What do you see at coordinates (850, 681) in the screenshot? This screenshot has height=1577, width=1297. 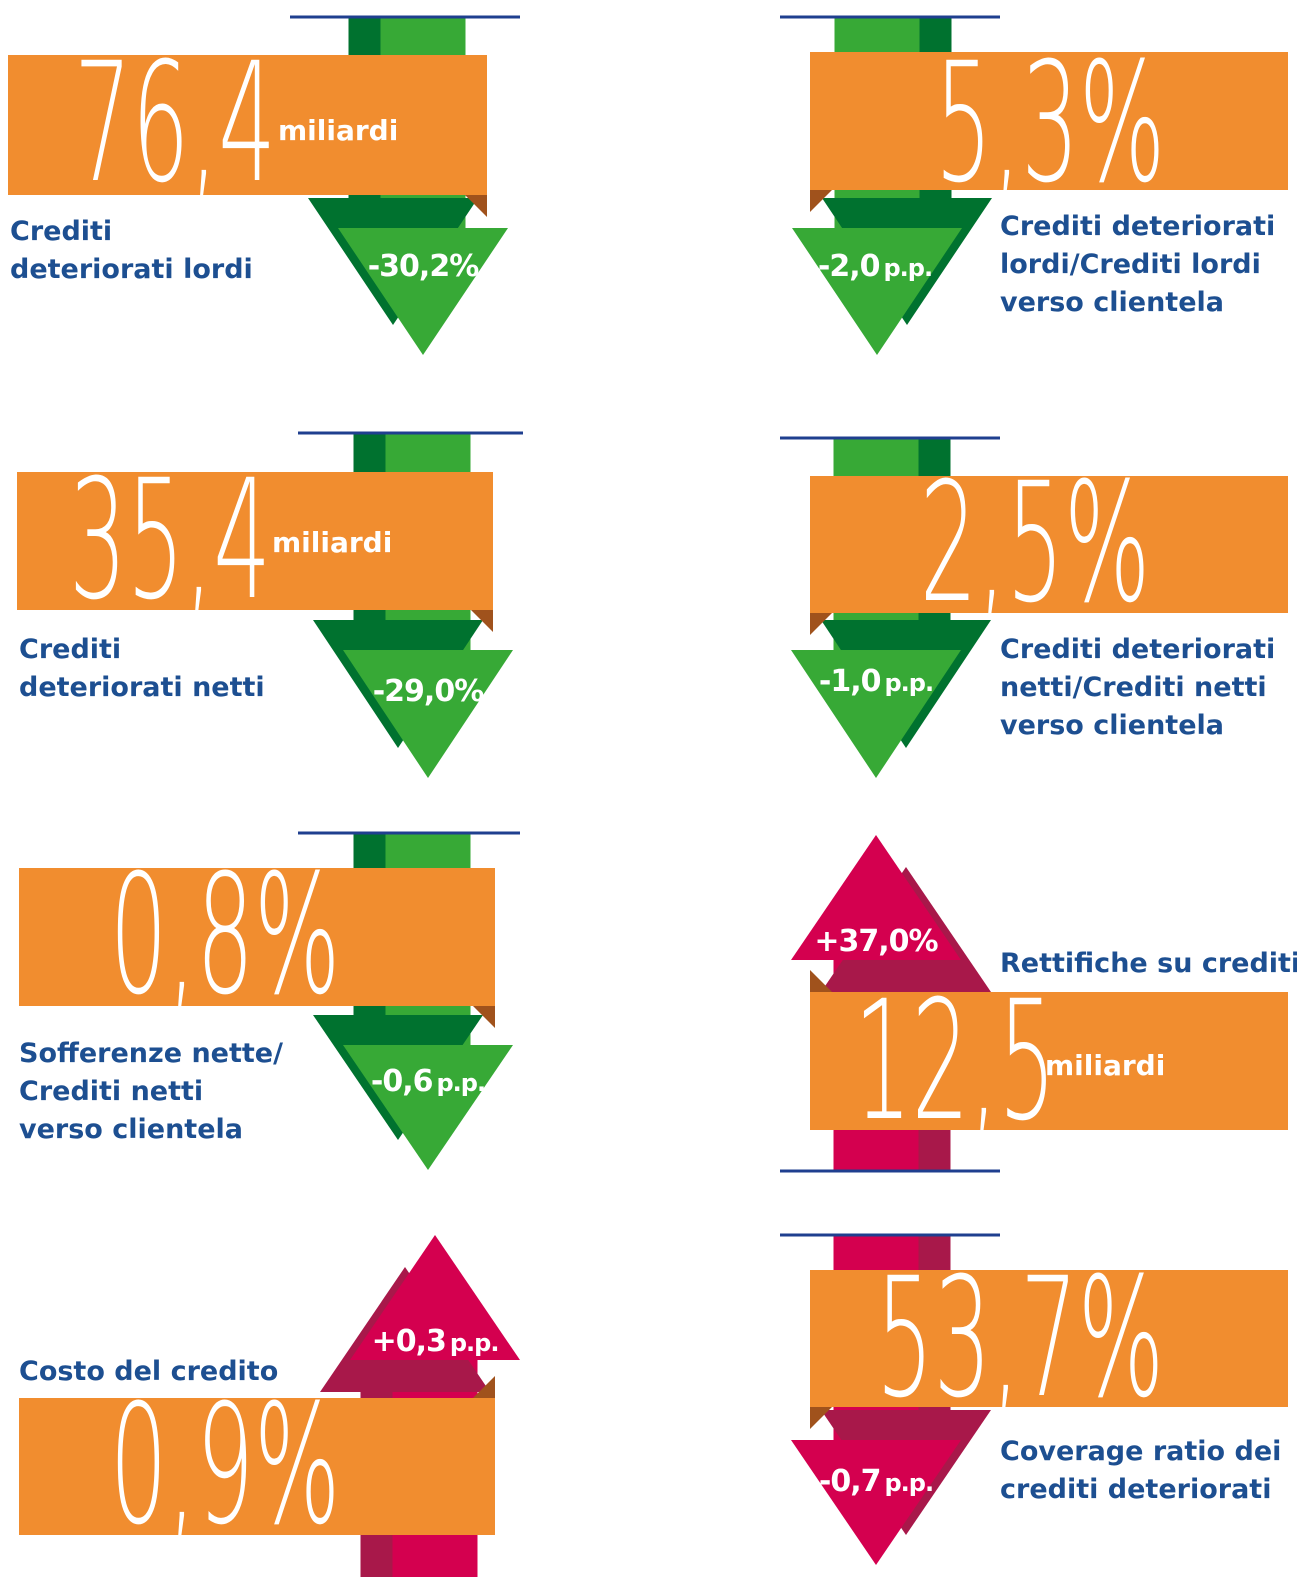 I see `change-value: -1,0` at bounding box center [850, 681].